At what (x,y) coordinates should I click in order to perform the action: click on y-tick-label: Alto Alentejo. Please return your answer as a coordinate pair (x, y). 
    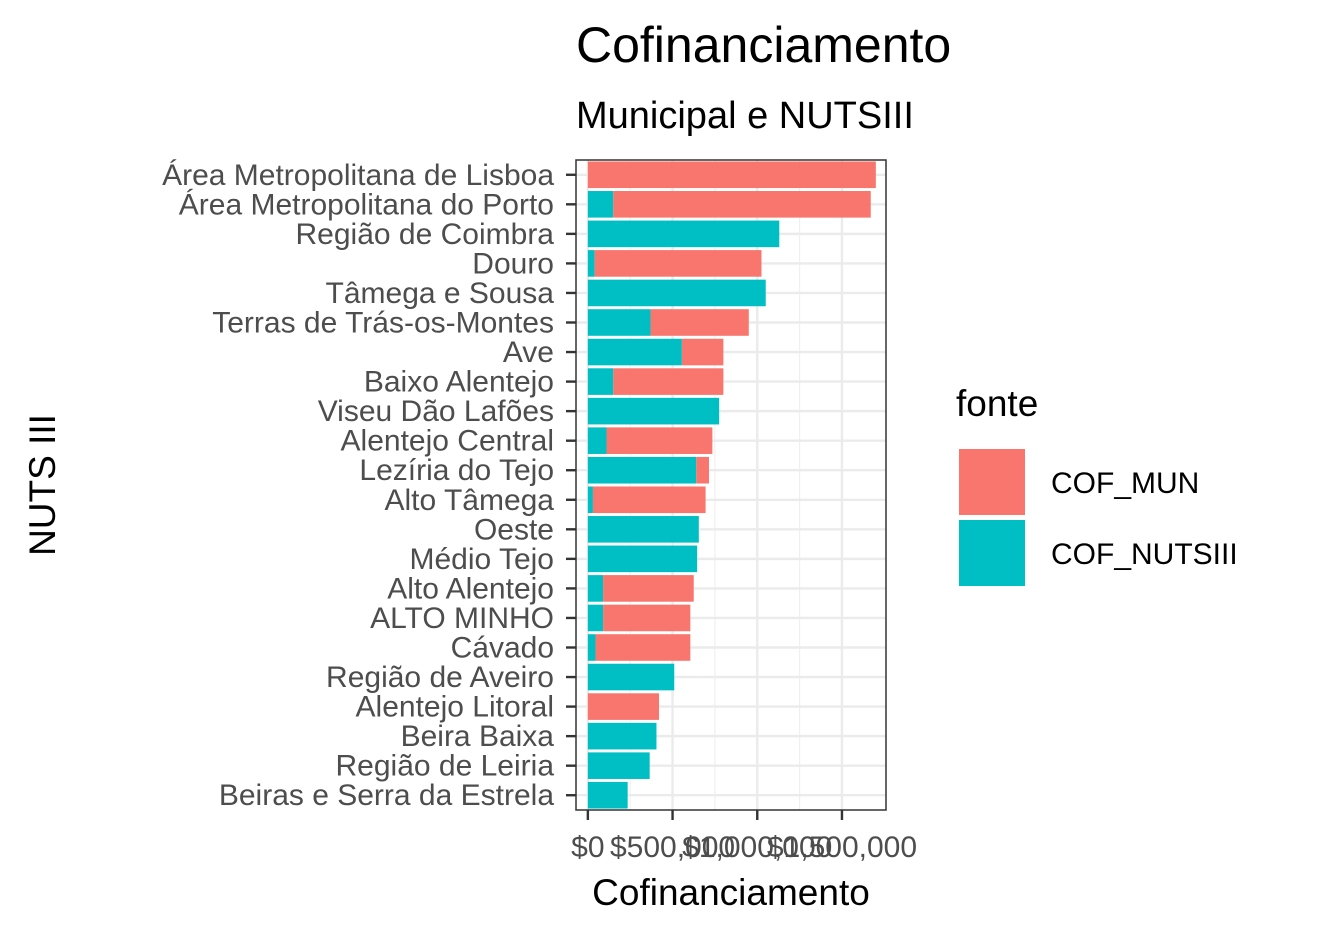
    Looking at the image, I should click on (470, 588).